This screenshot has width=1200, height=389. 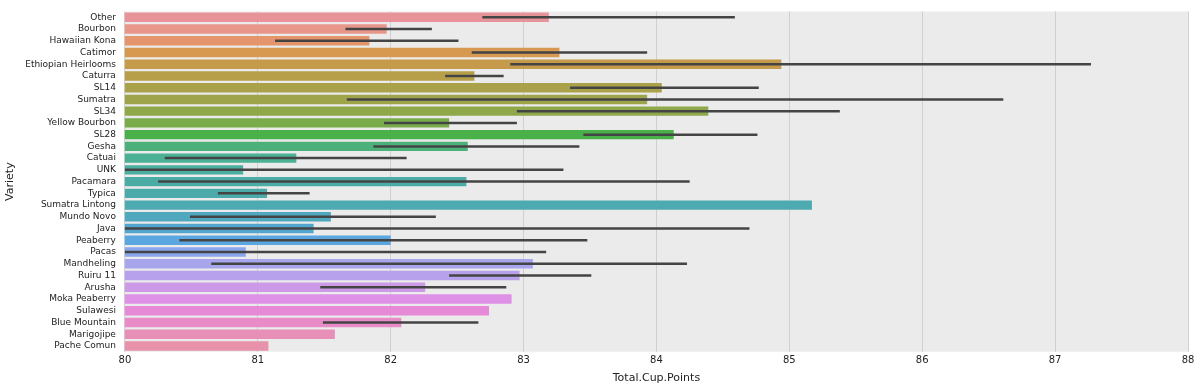 I want to click on x-tick-label: 83, so click(x=523, y=360).